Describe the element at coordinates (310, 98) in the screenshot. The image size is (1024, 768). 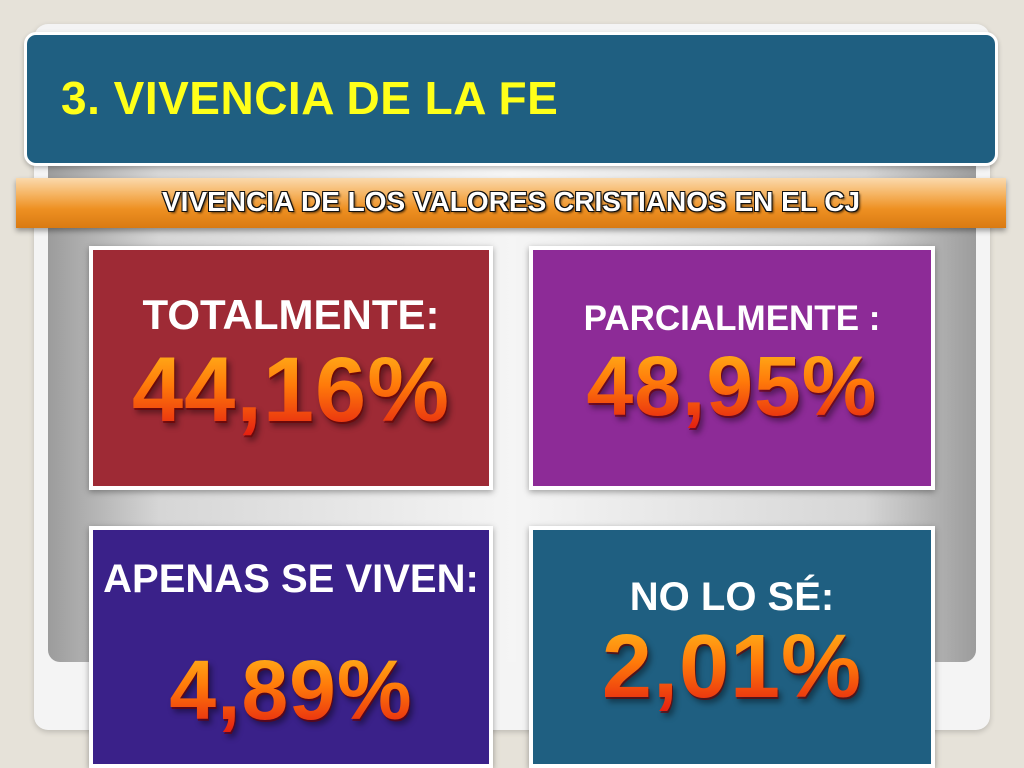
I see `slide-title: 3. VIVENCIA DE LA FE` at that location.